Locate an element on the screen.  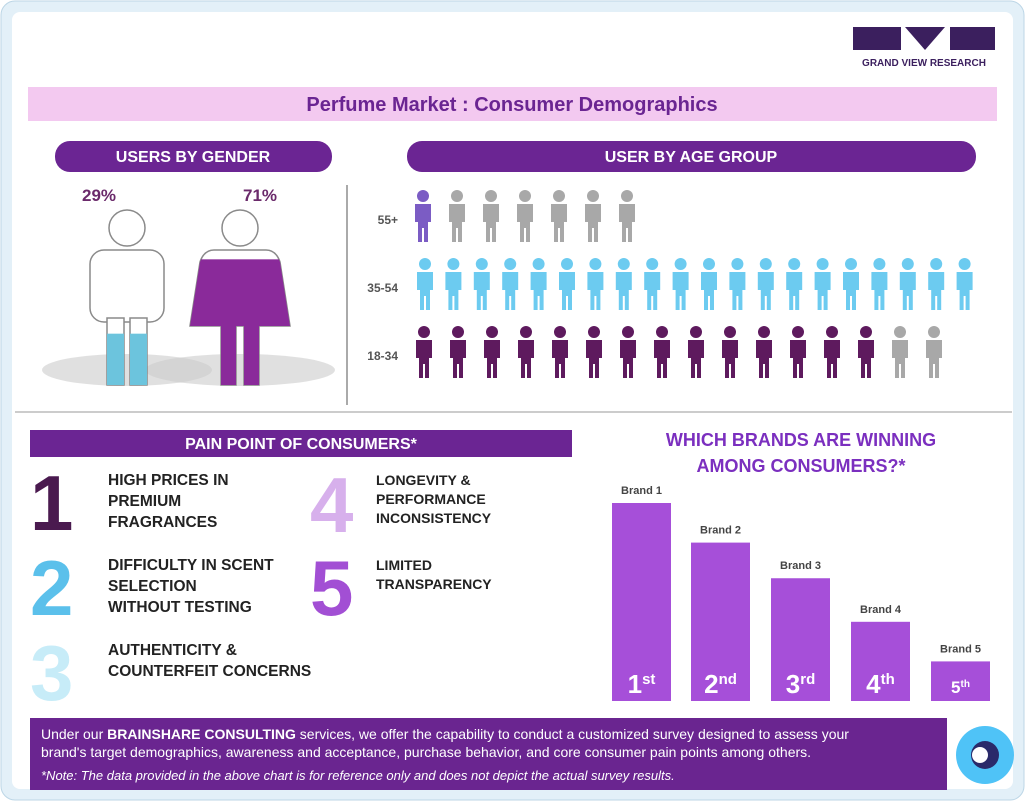
rank-suffix: th is located at coordinates (888, 679).